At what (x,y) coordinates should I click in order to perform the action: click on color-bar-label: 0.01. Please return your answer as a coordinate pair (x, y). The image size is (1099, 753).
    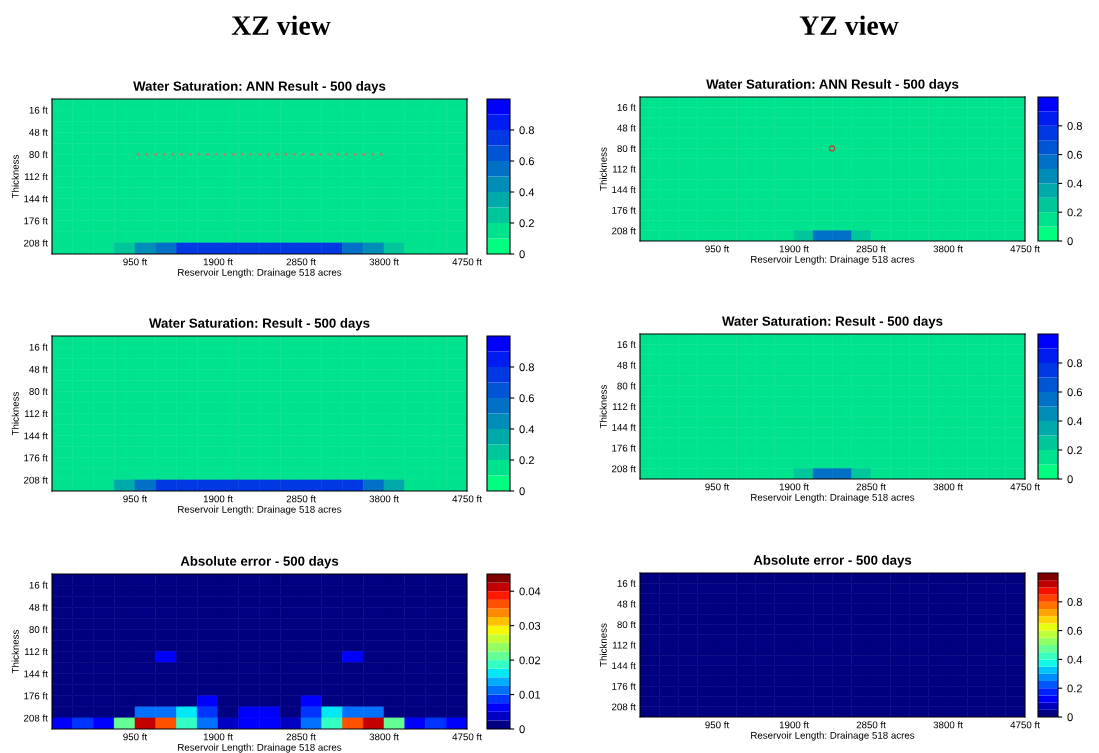
    Looking at the image, I should click on (530, 694).